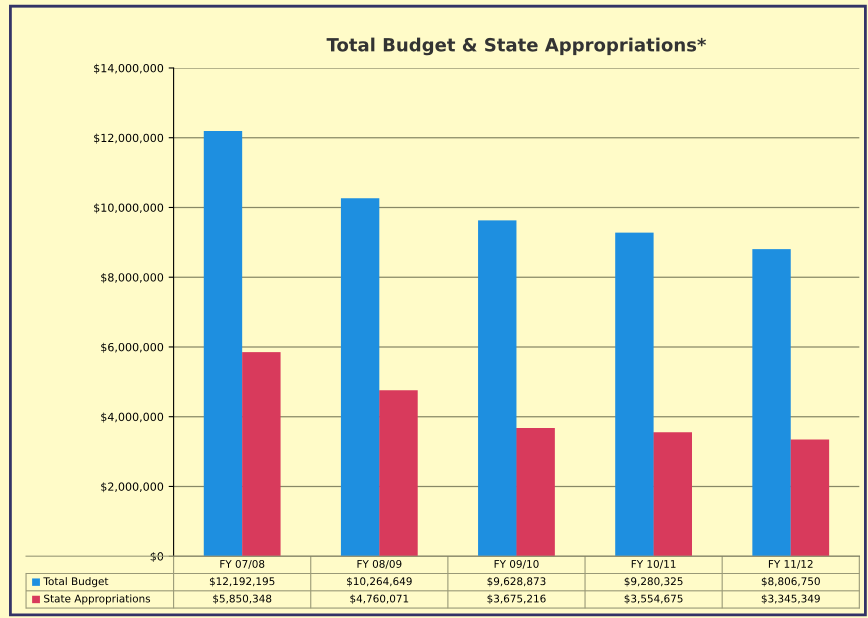 This screenshot has width=868, height=618. Describe the element at coordinates (516, 47) in the screenshot. I see `chart-title: Total Budget & State Appropriations*` at that location.